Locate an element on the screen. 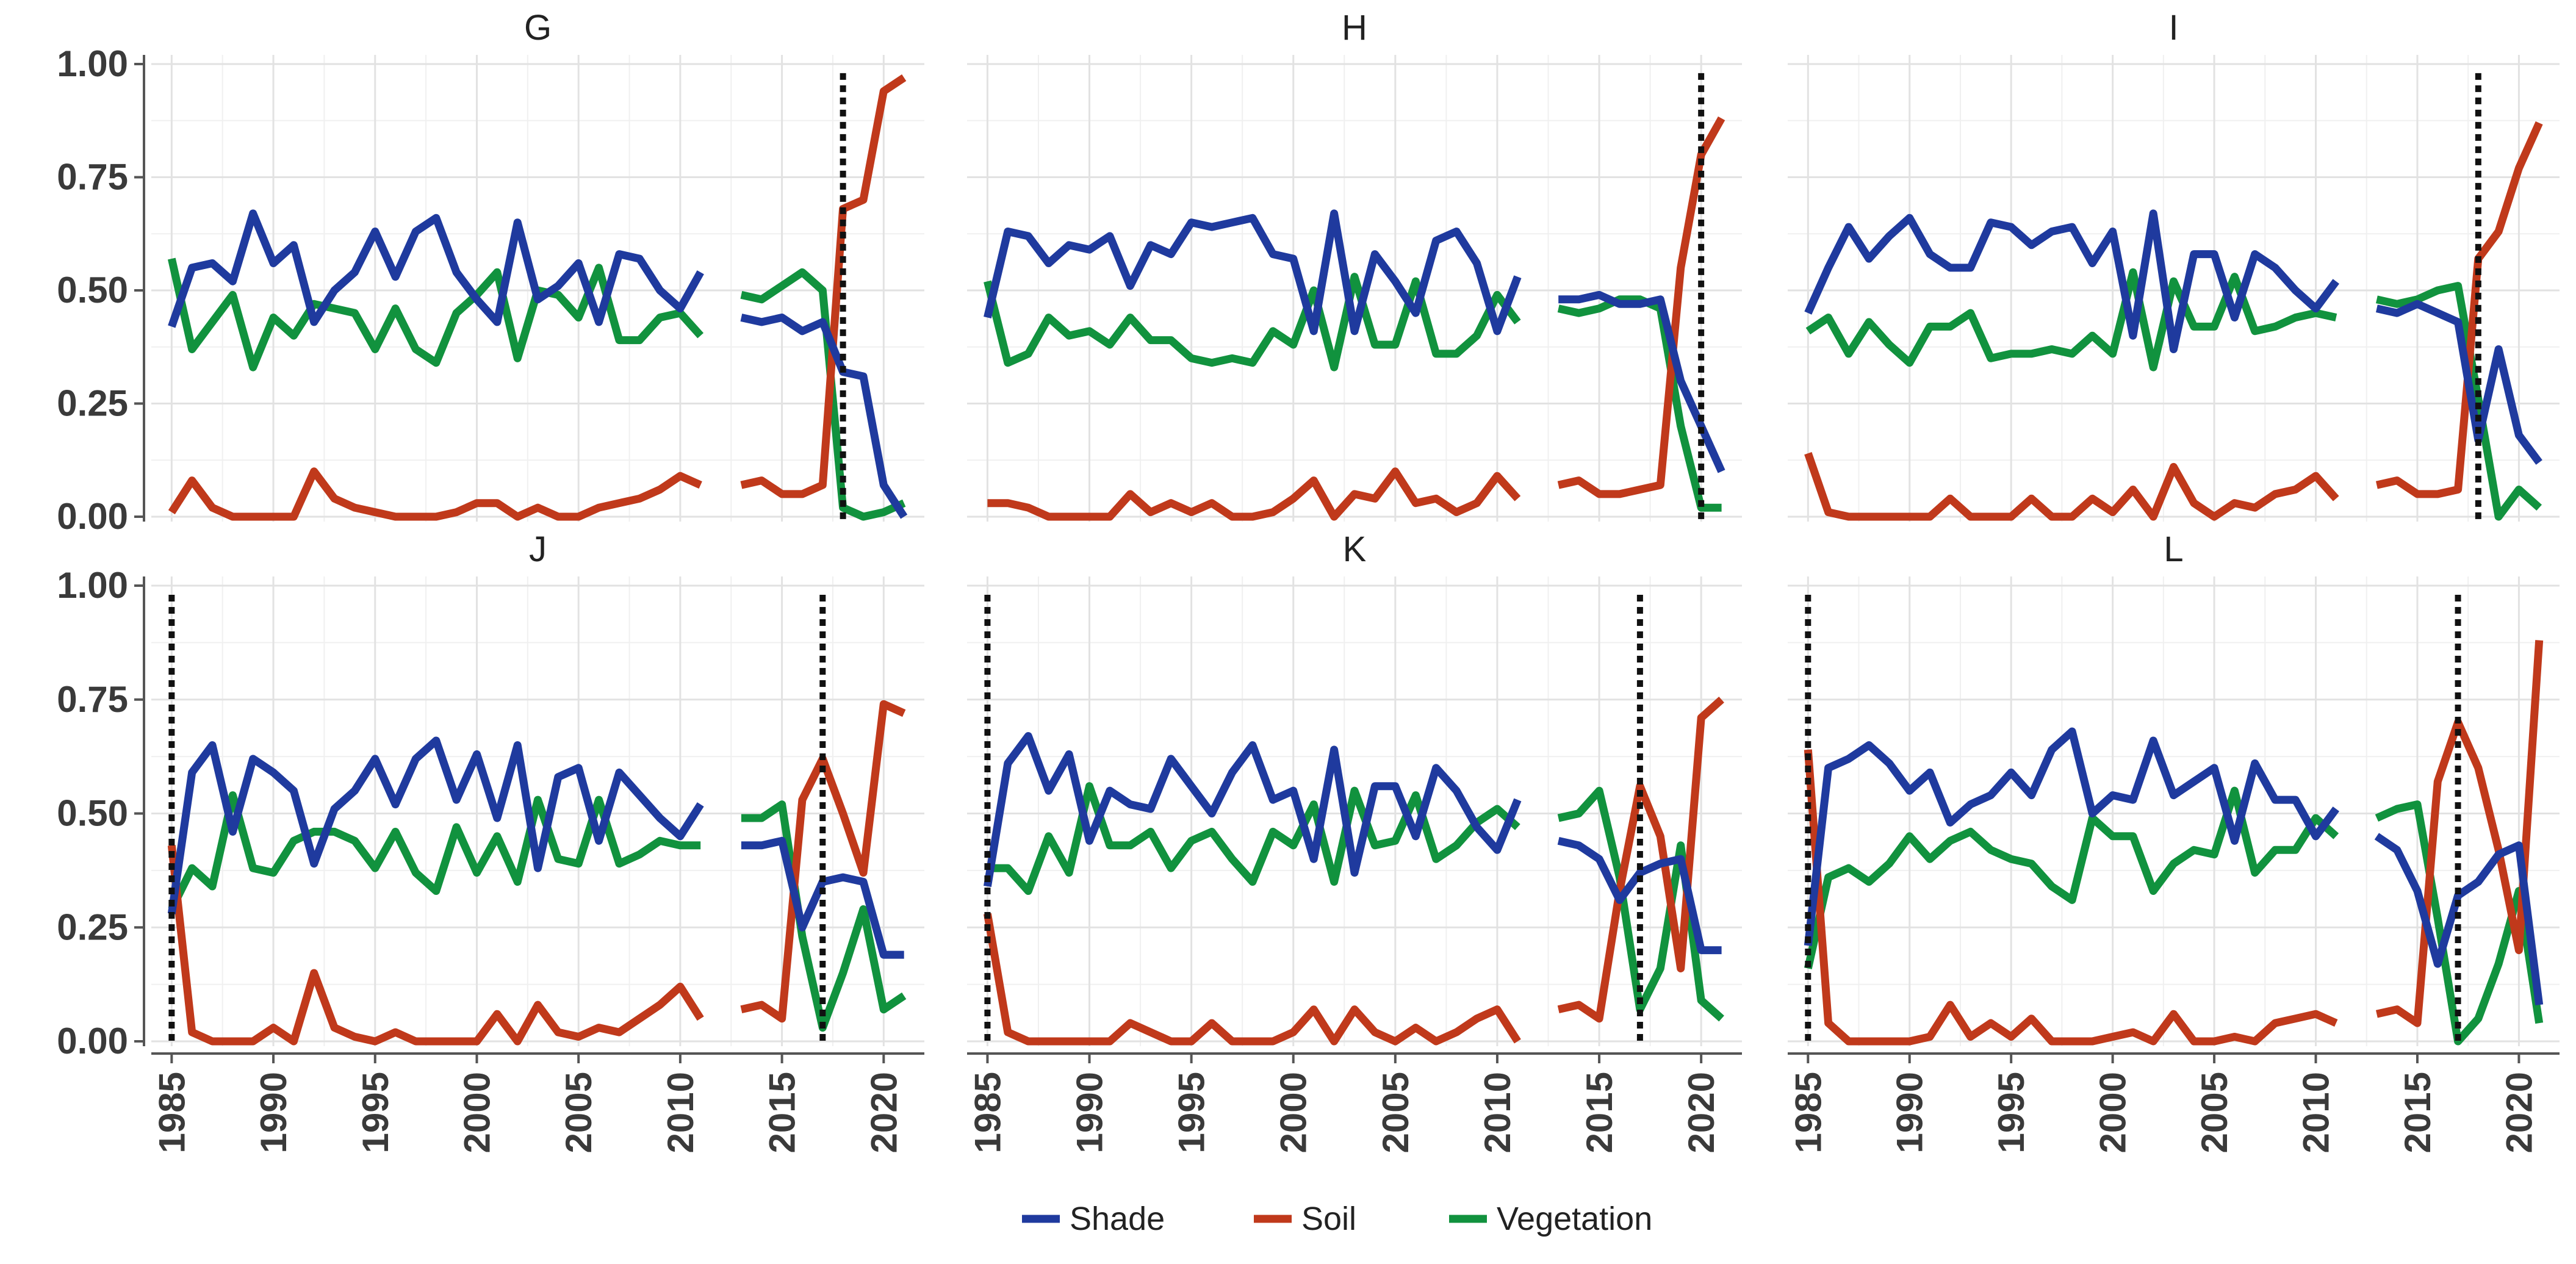  panel-k: K is located at coordinates (1354, 788).